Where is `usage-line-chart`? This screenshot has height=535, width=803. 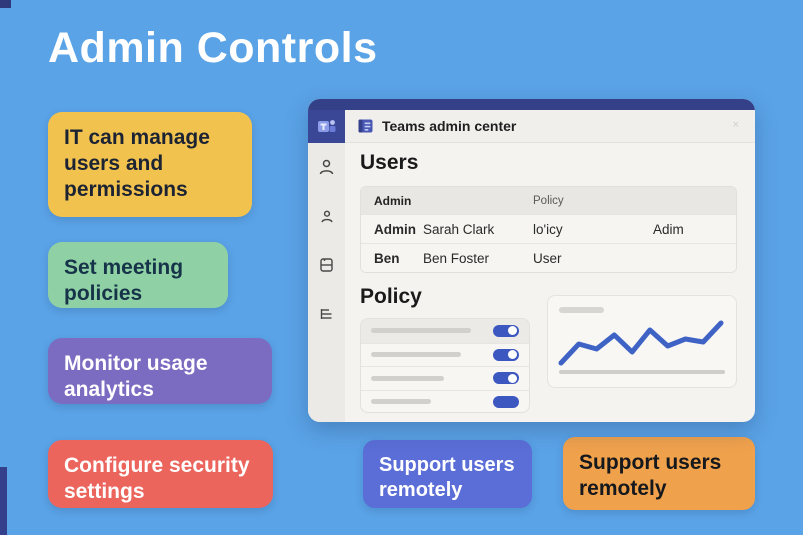
usage-line-chart is located at coordinates (641, 343).